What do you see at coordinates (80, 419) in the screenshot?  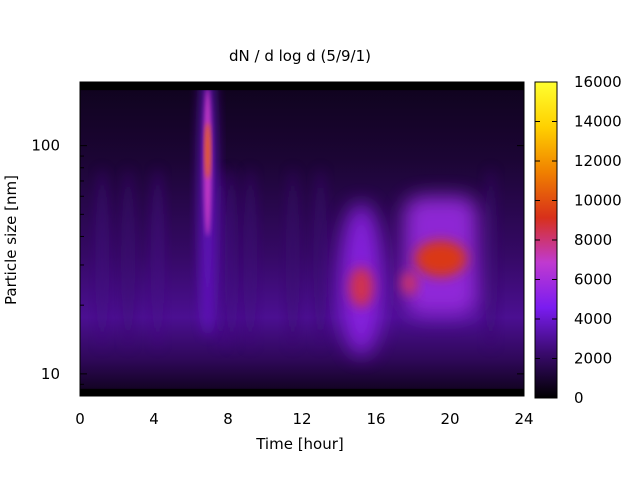 I see `x-tick-label: 0` at bounding box center [80, 419].